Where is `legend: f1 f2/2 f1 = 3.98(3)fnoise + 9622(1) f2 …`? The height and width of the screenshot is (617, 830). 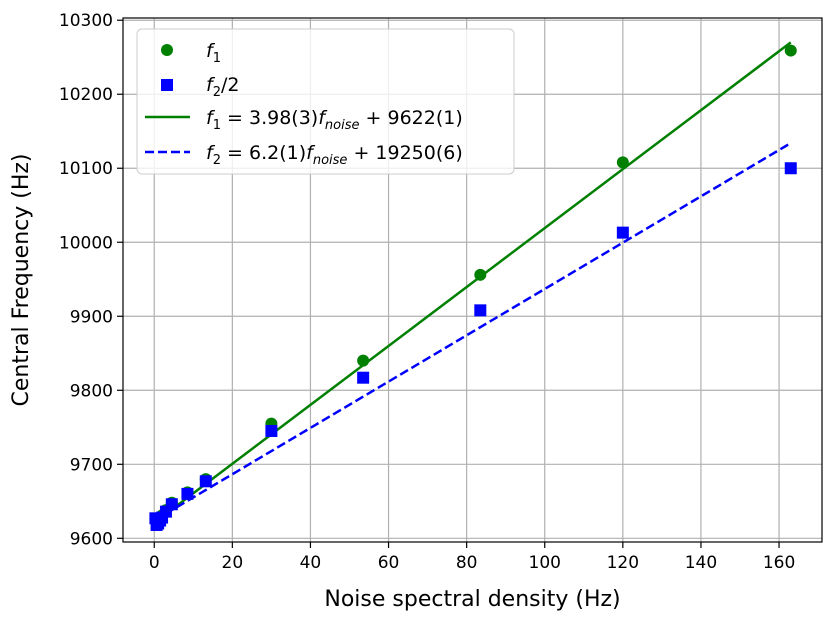 legend: f1 f2/2 f1 = 3.98(3)fnoise + 9622(1) f2 … is located at coordinates (325, 101).